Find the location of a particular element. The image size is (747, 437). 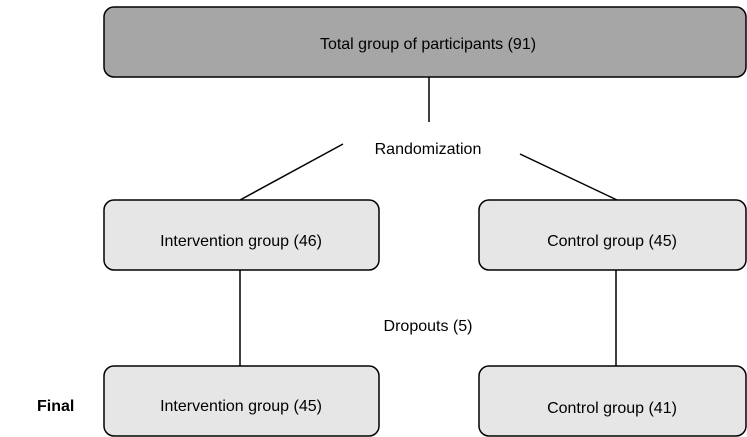

node-label: Intervention group (46) is located at coordinates (241, 241).